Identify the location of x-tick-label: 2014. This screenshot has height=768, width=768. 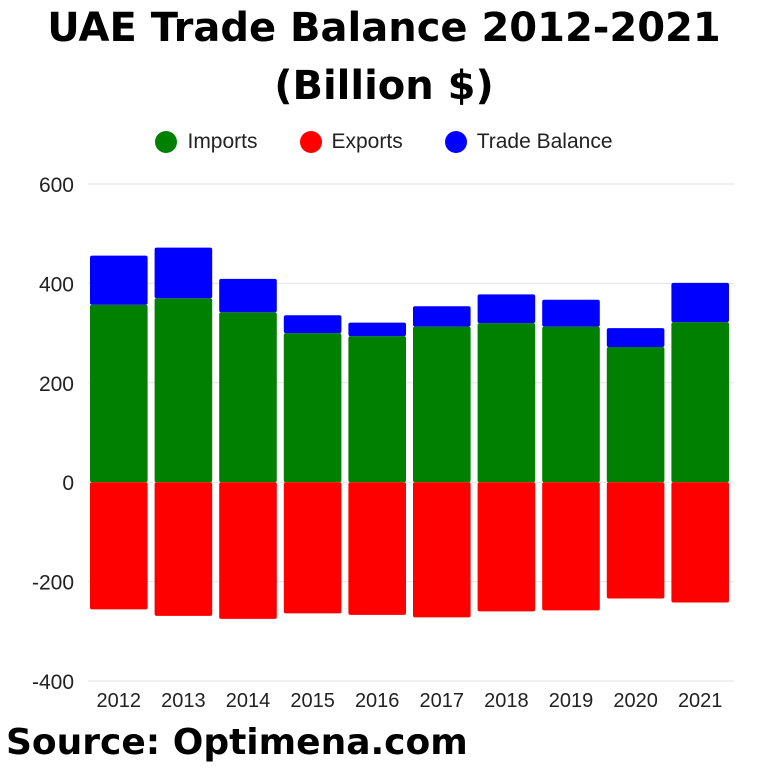
(248, 701).